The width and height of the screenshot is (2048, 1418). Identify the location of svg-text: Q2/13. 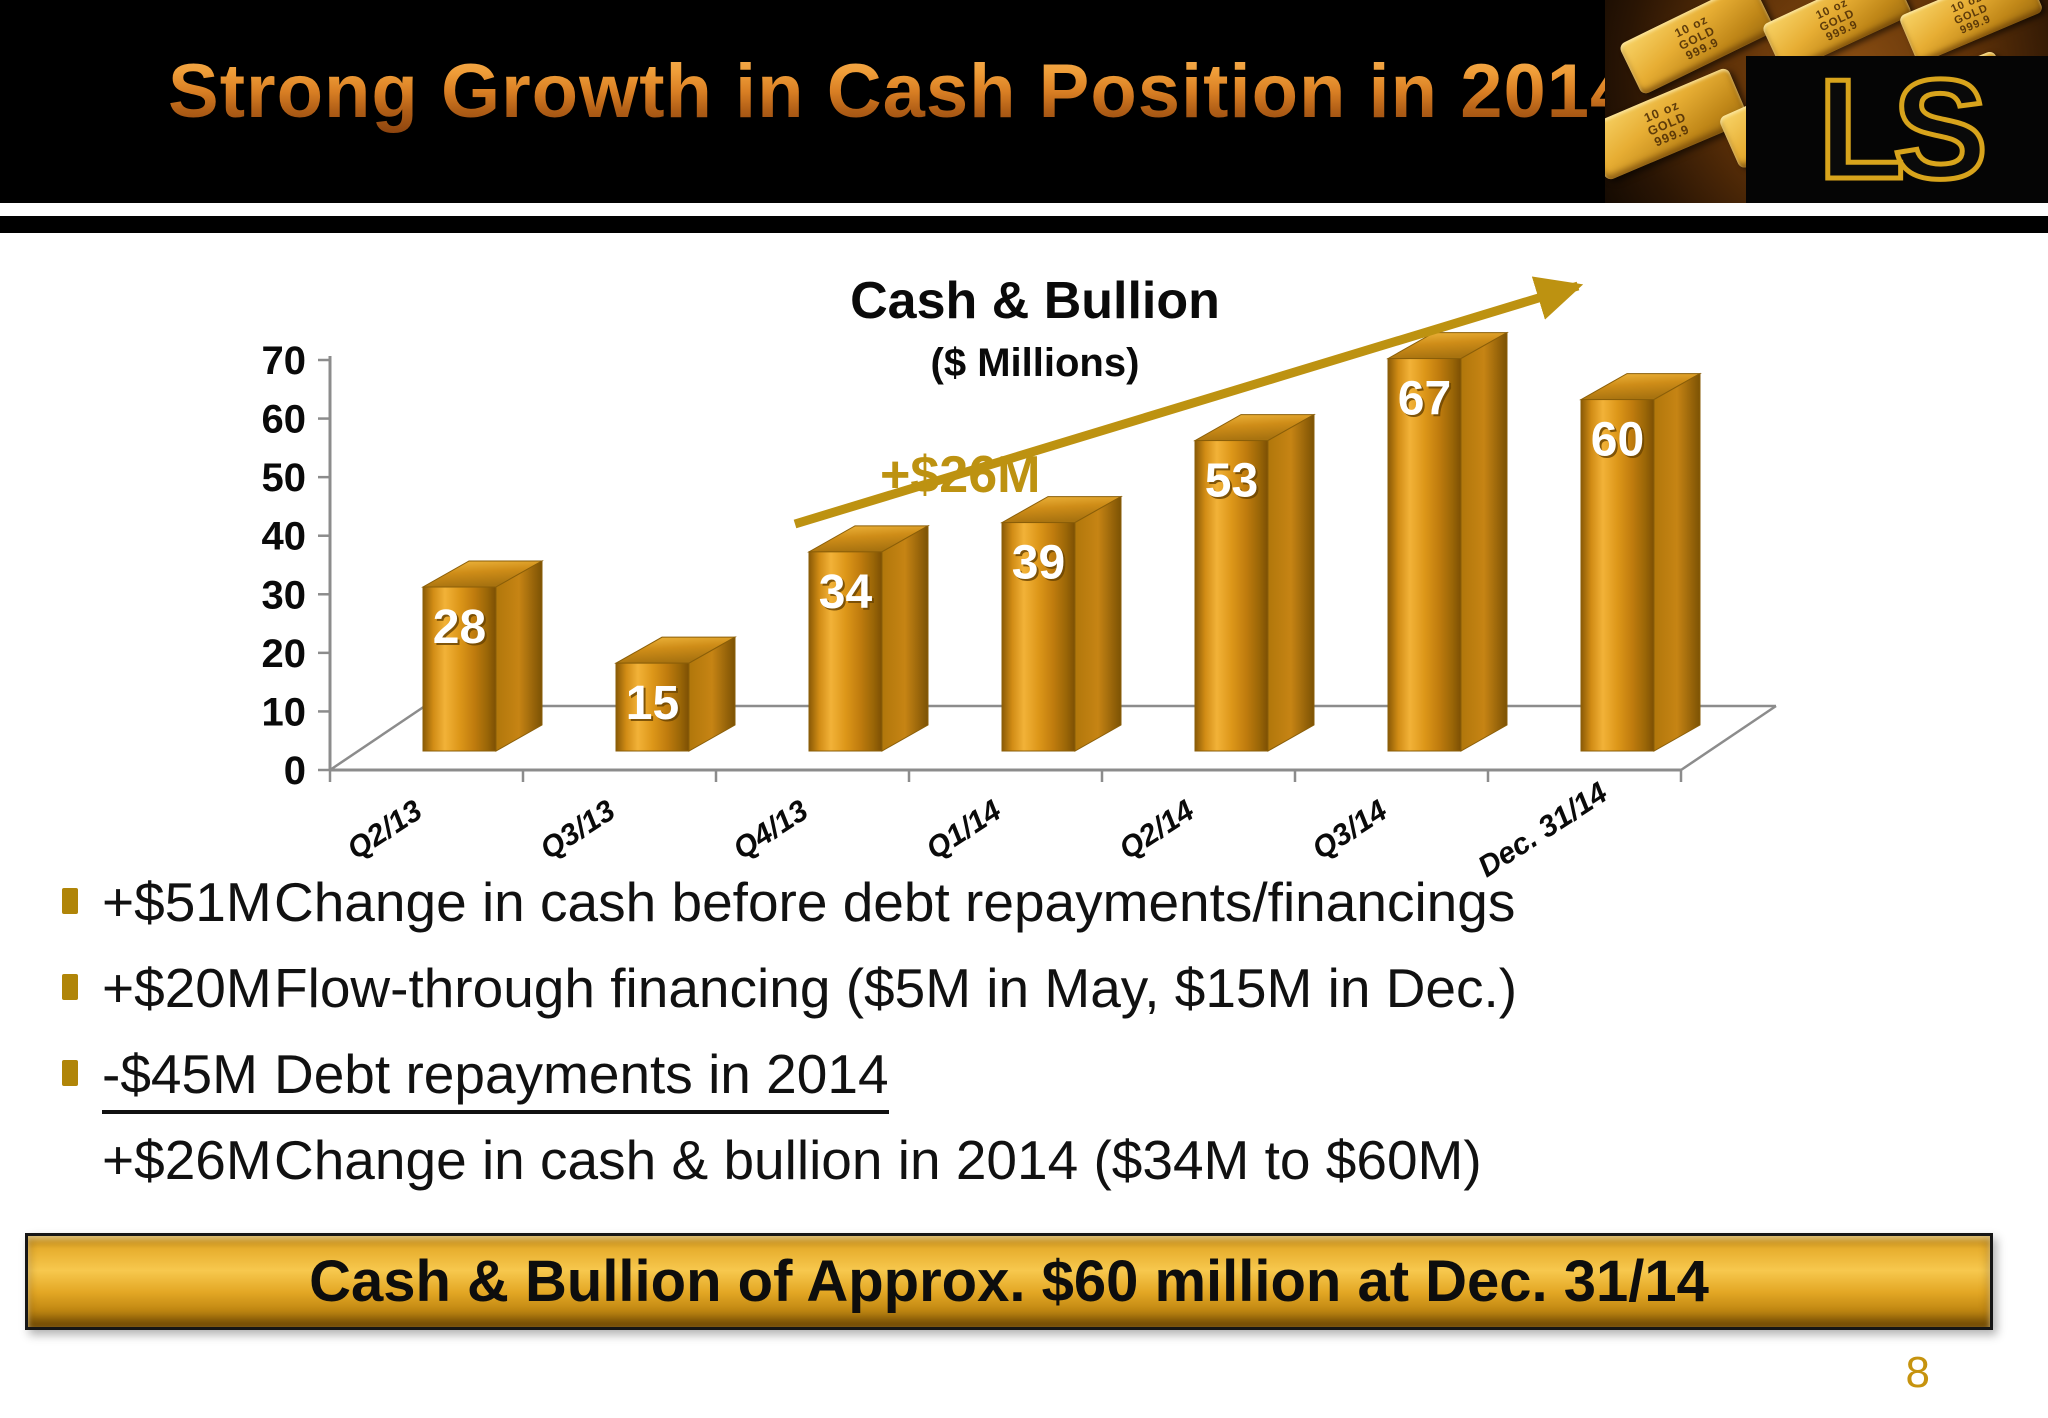
(385, 830).